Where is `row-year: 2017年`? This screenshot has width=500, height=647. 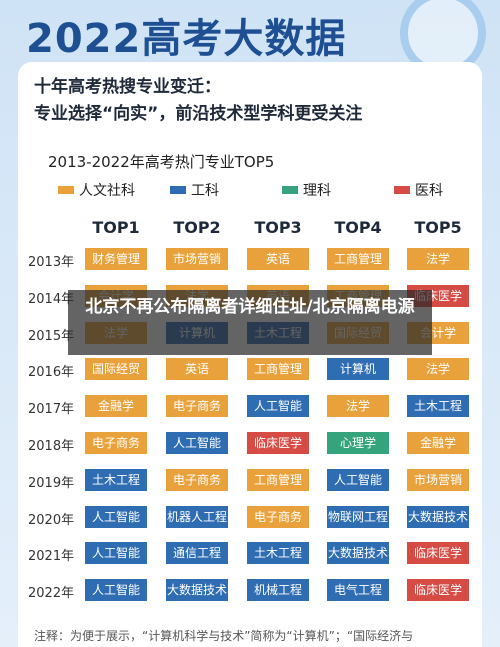
row-year: 2017年 is located at coordinates (51, 410).